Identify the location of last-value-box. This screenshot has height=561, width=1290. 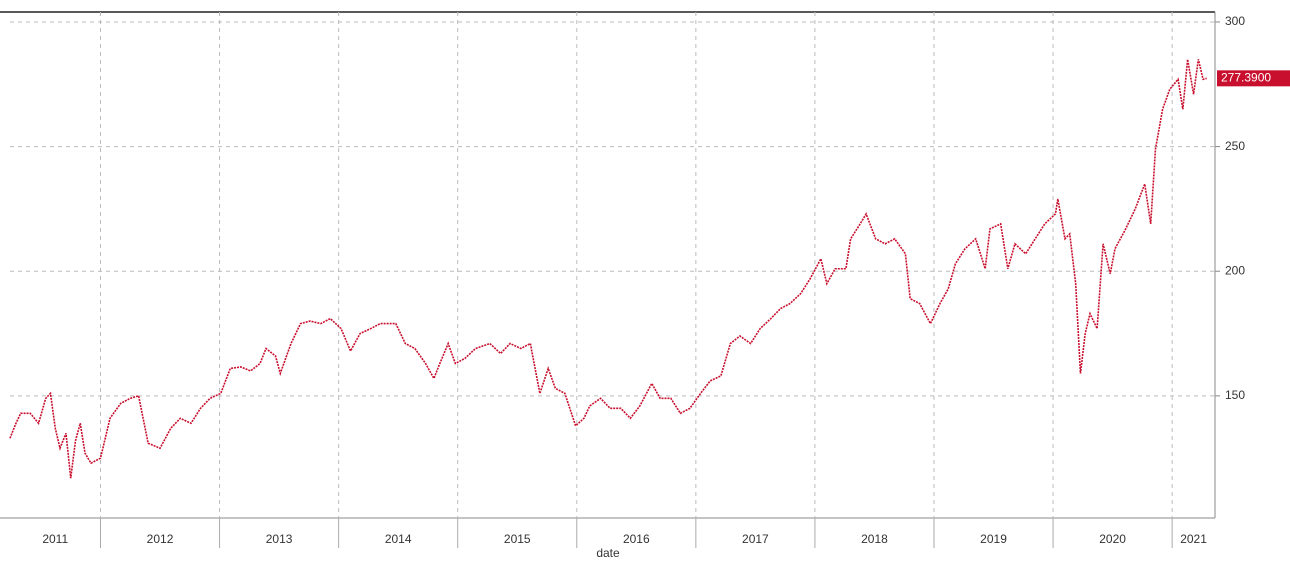
(1253, 78).